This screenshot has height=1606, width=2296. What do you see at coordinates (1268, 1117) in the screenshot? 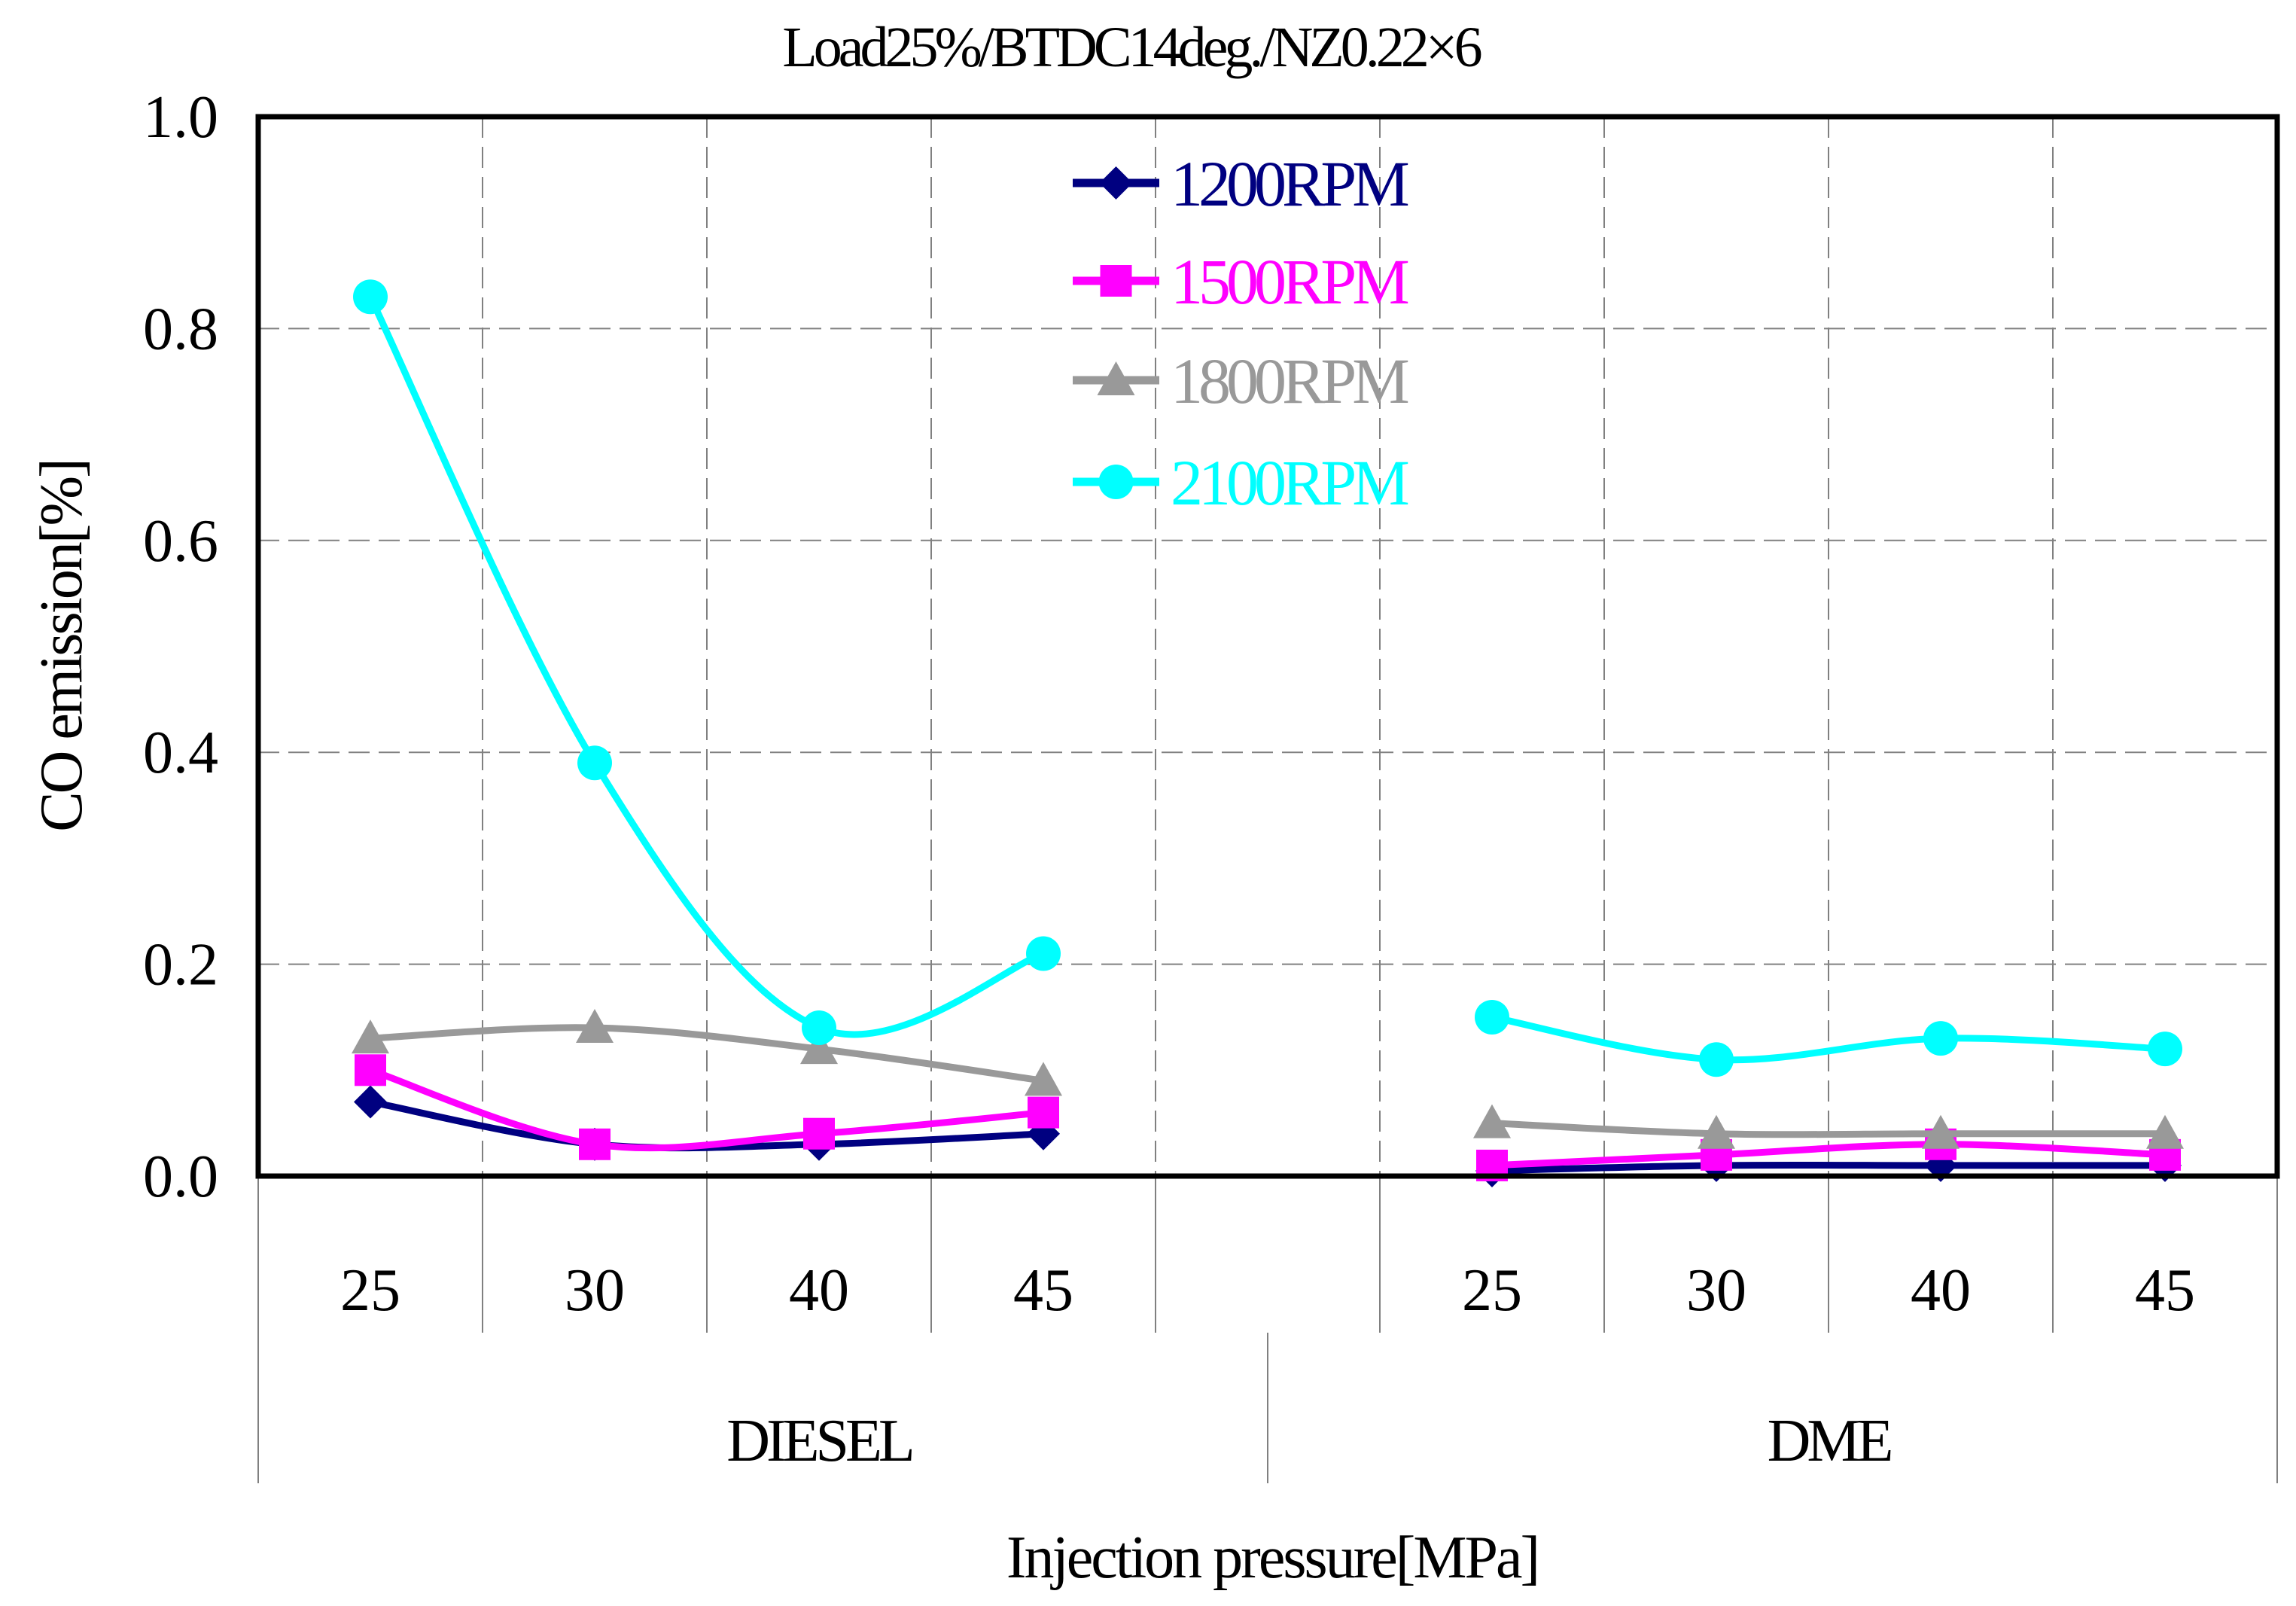
I see `series-1500rpm` at bounding box center [1268, 1117].